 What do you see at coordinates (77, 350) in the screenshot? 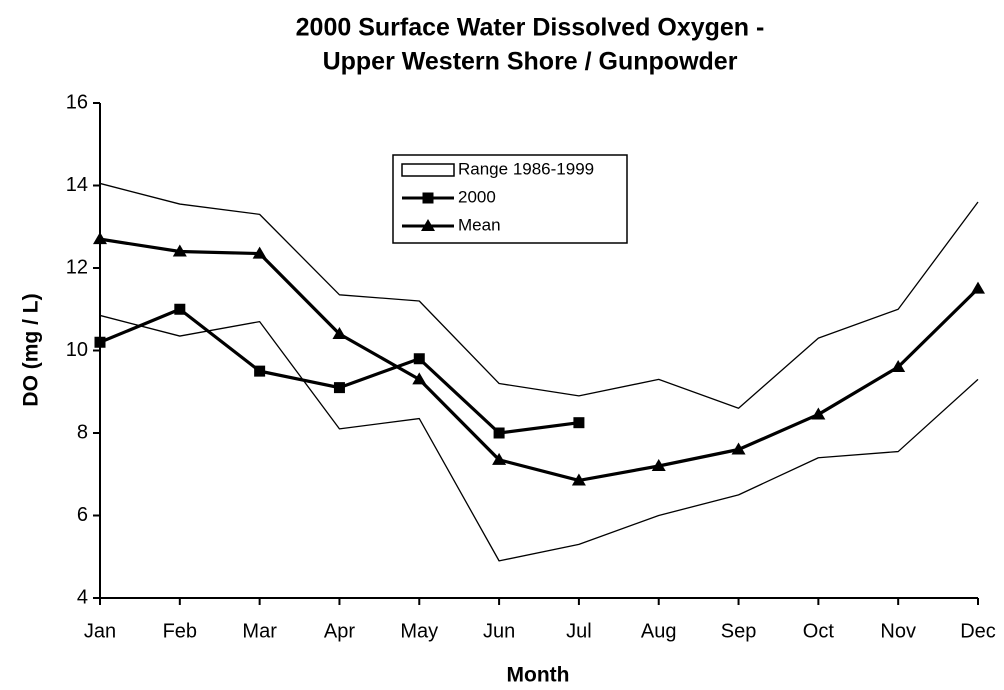
I see `y-tick-label: 10` at bounding box center [77, 350].